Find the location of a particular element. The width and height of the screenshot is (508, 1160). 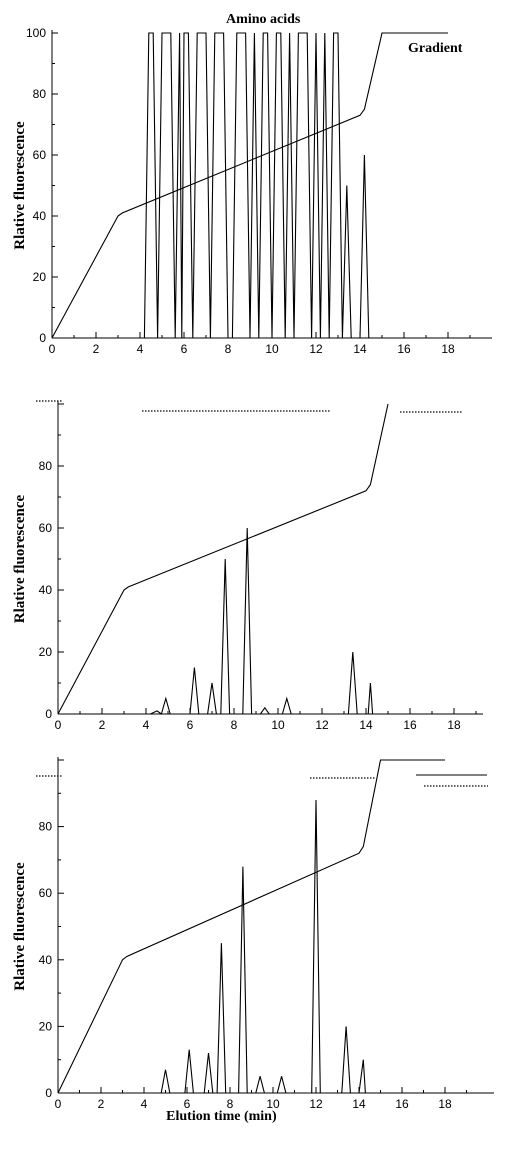

y-tick-label: 100 is located at coordinates (36, 33).